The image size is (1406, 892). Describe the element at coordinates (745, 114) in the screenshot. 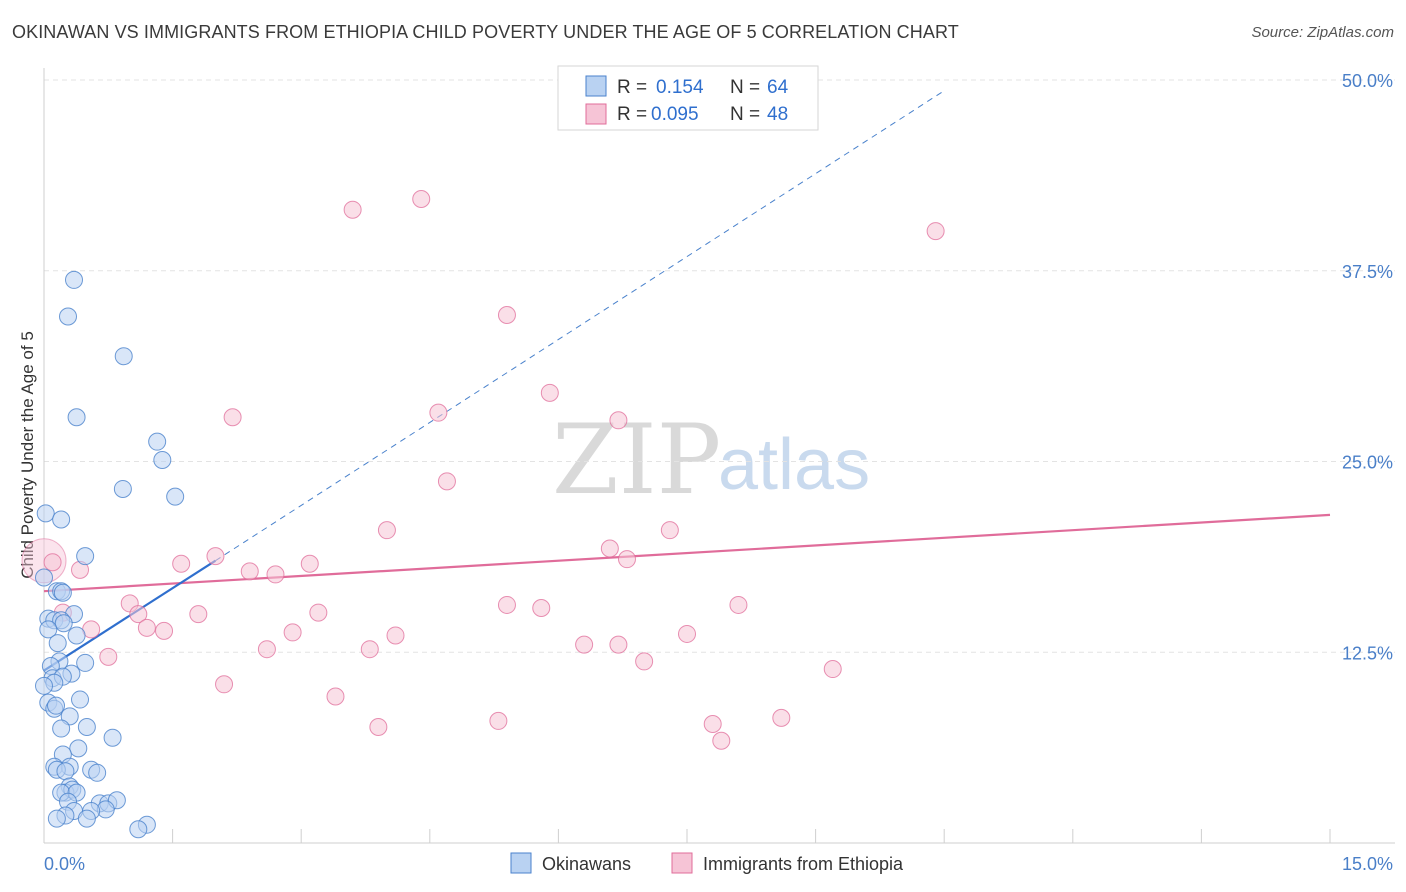

I see `legend-n-label: N =` at that location.